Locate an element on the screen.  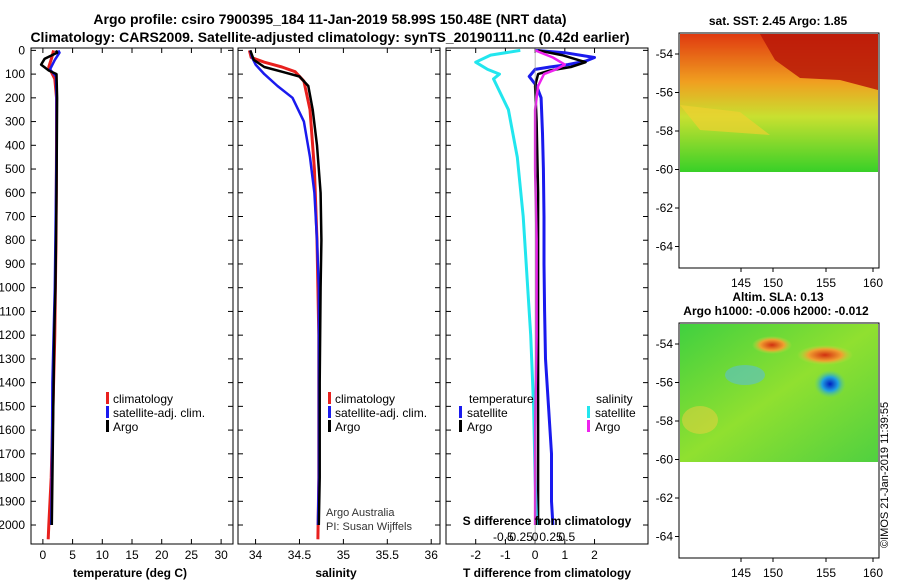
sst-front is located at coordinates (725, 120).